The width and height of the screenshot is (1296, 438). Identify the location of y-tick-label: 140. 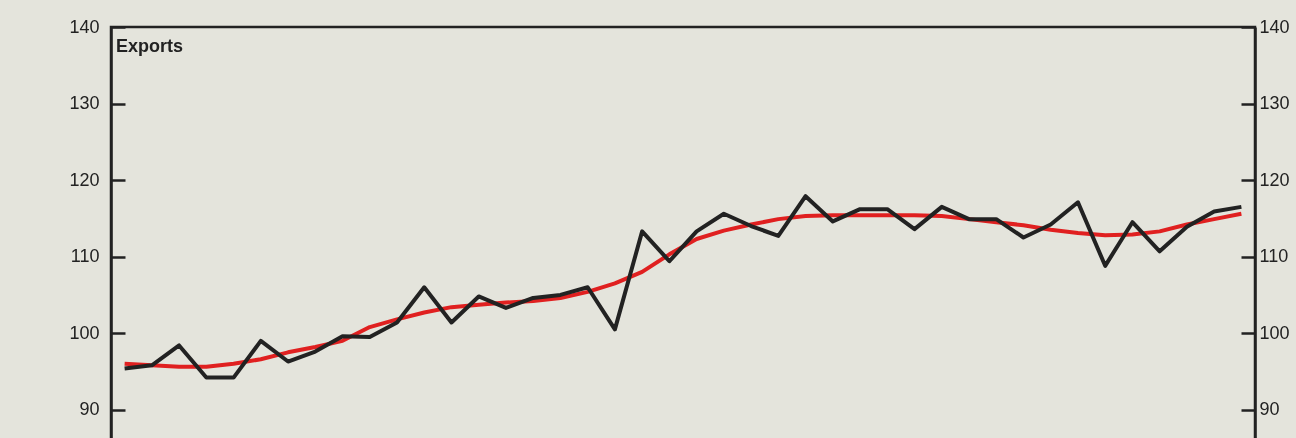
(84, 26).